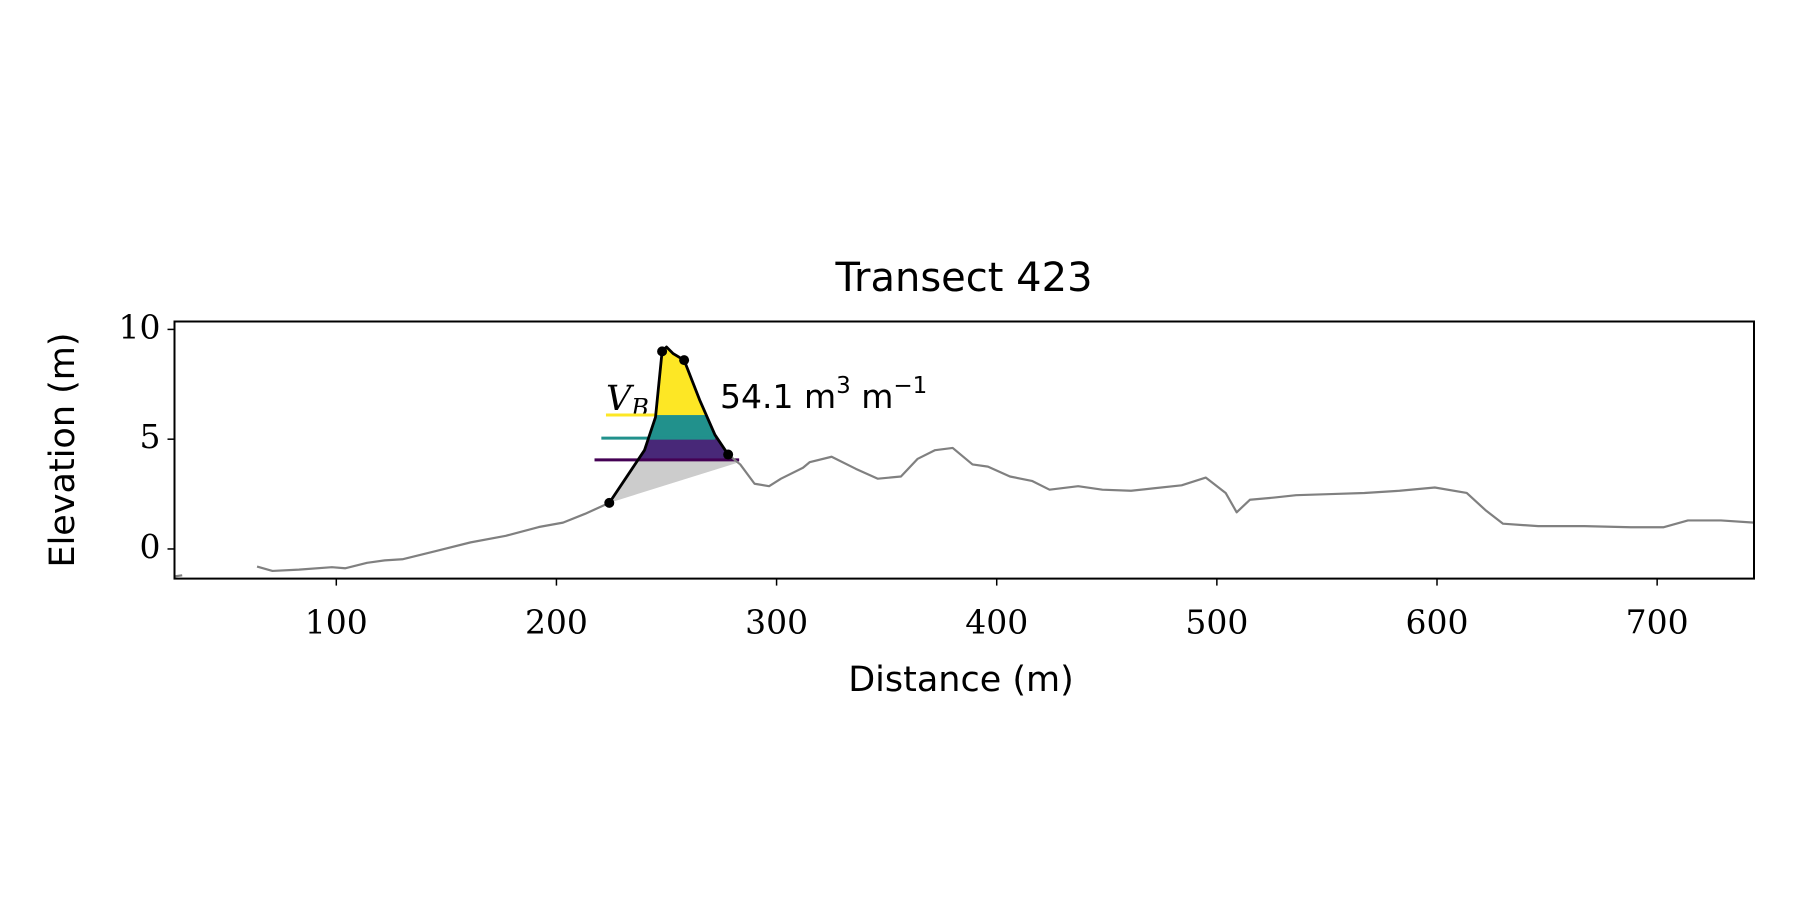 The image size is (1800, 900). I want to click on unit: m, so click(872, 396).